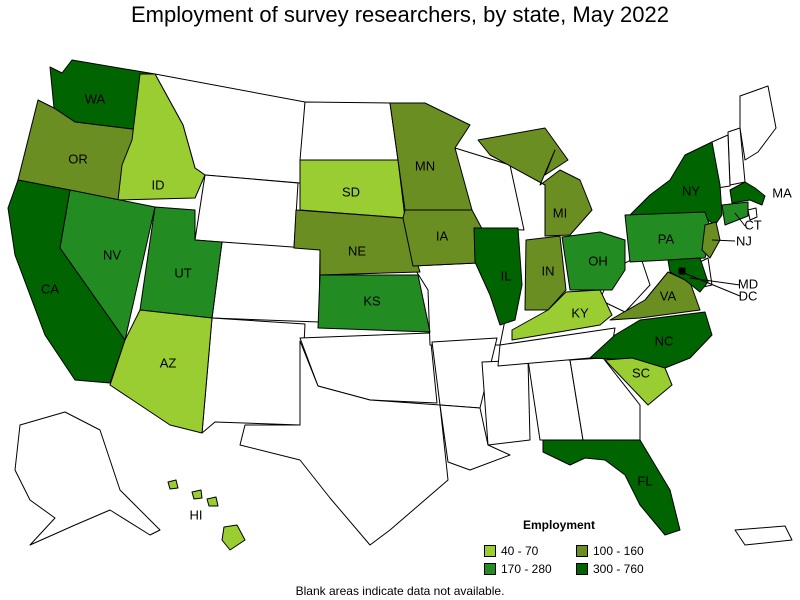 The width and height of the screenshot is (800, 600). I want to click on label-NJ: NJ, so click(744, 240).